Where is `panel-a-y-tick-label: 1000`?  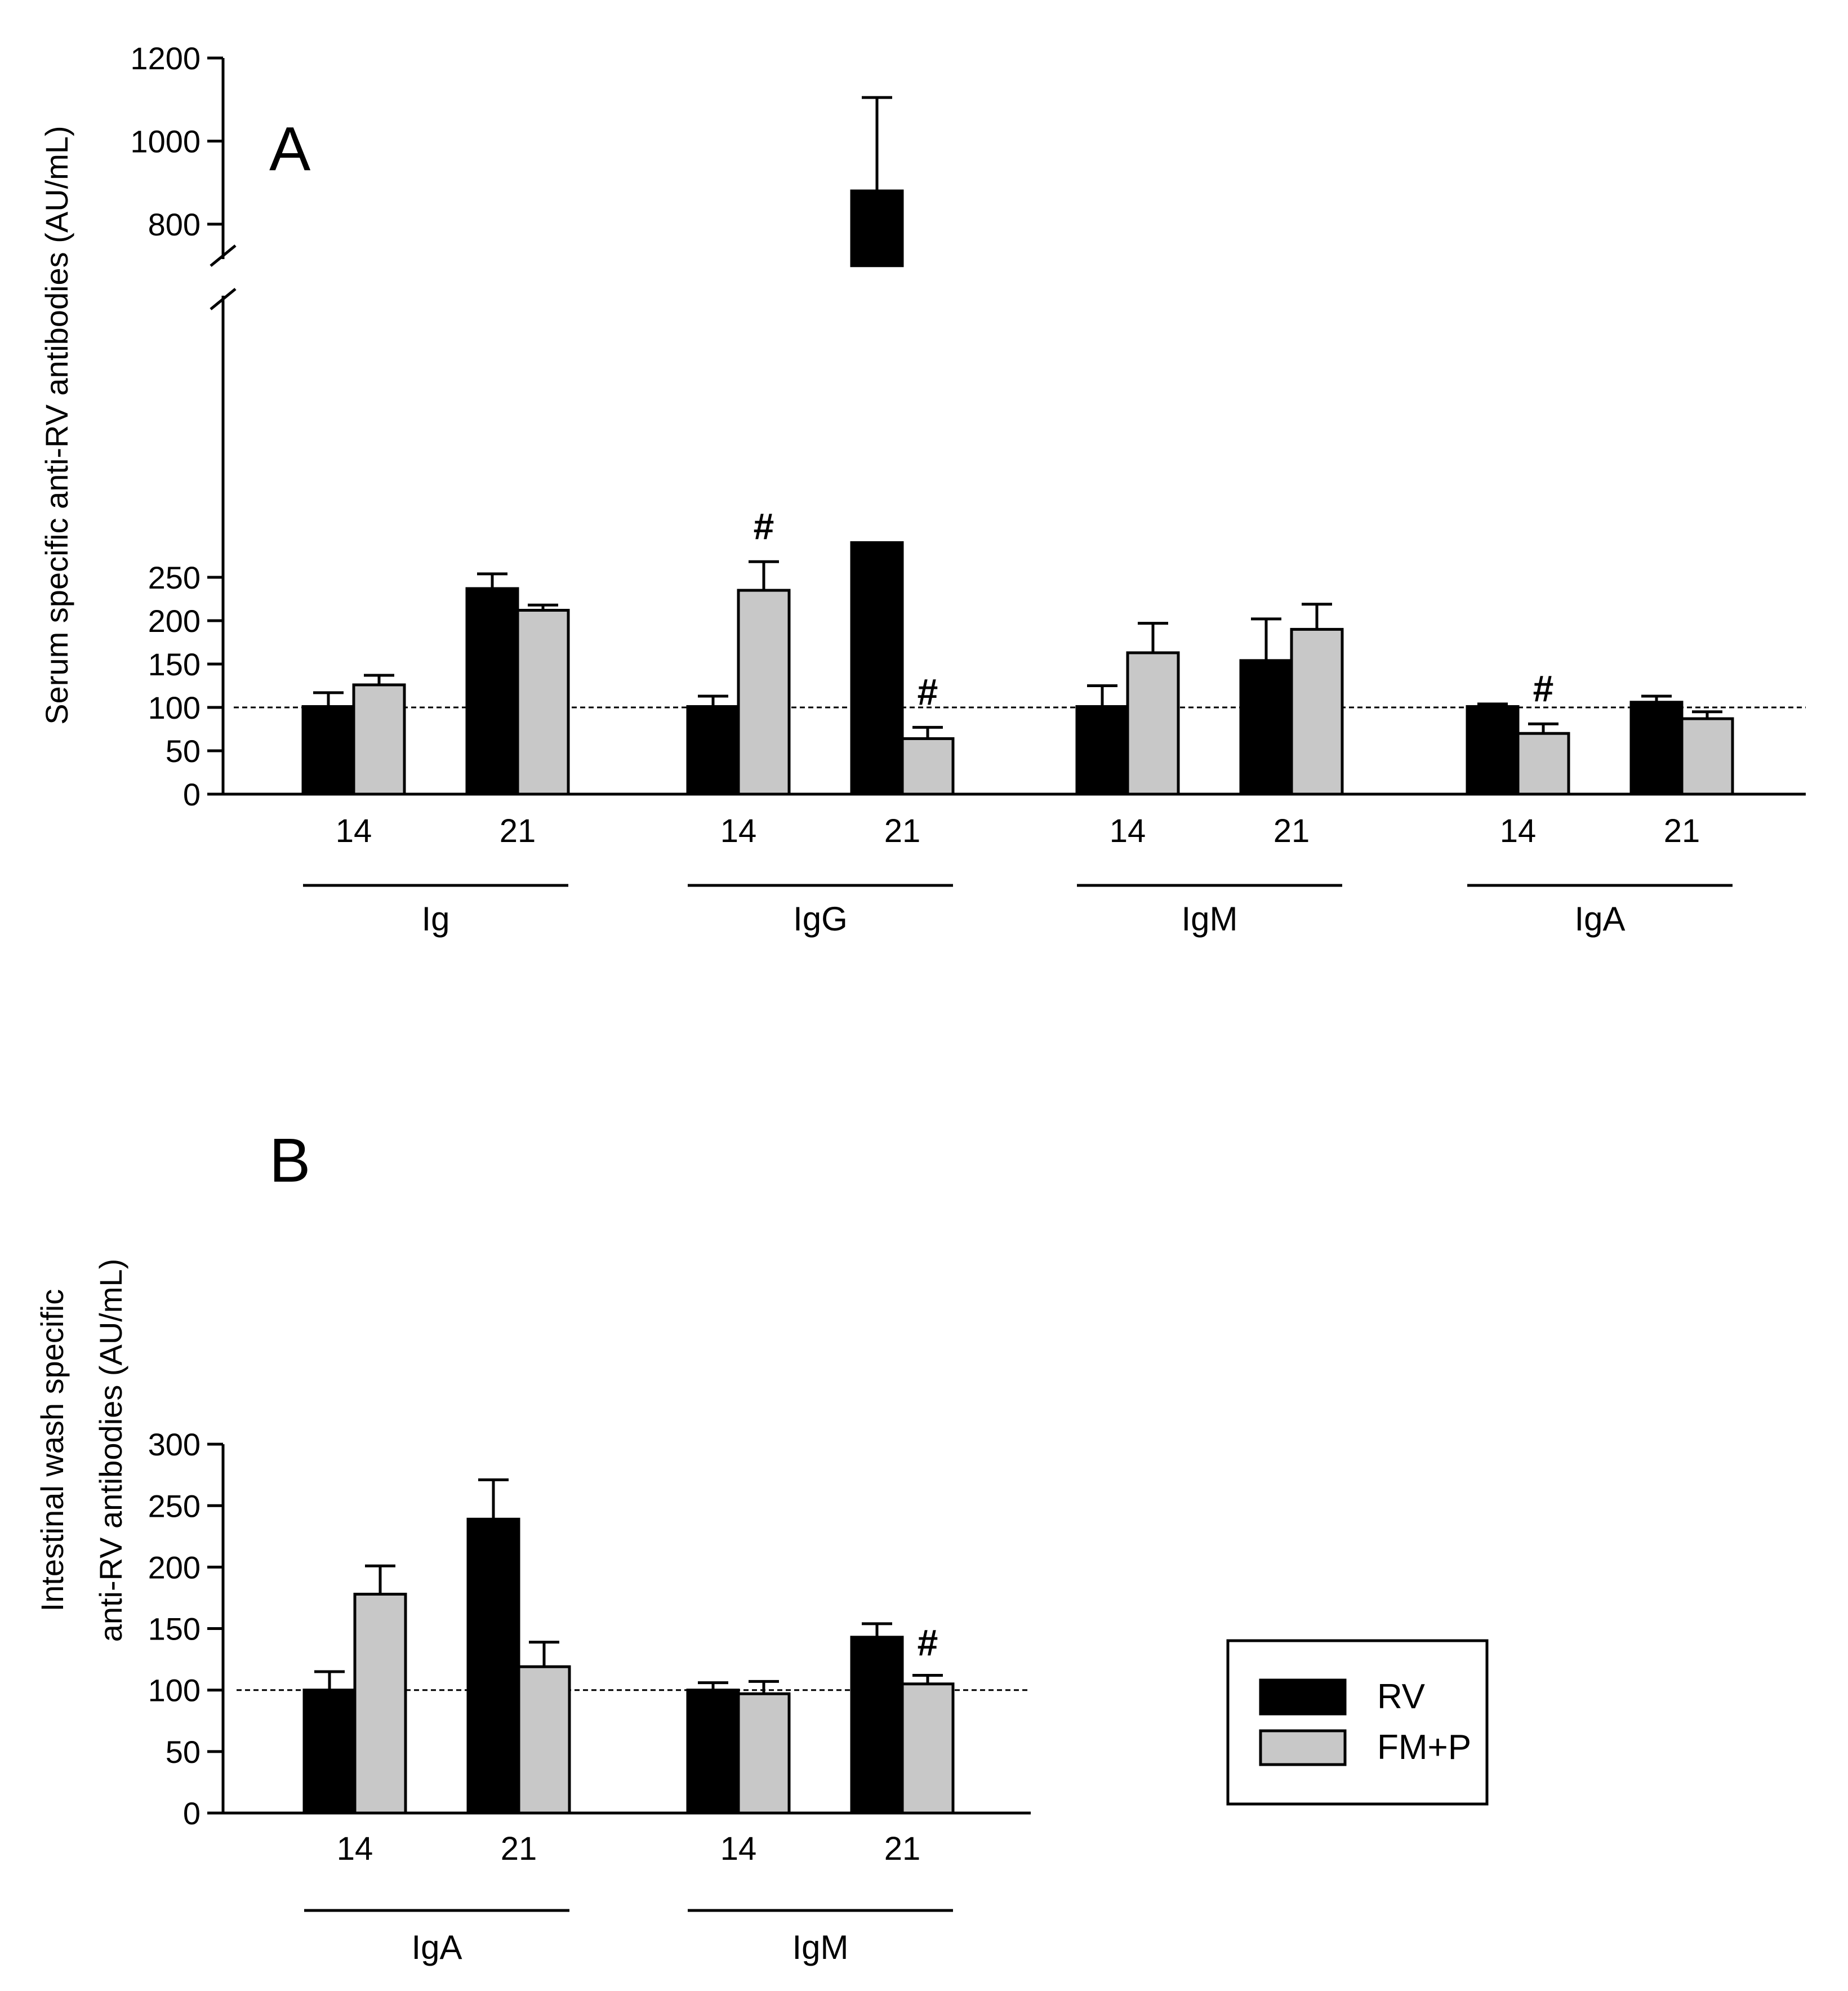 panel-a-y-tick-label: 1000 is located at coordinates (165, 141).